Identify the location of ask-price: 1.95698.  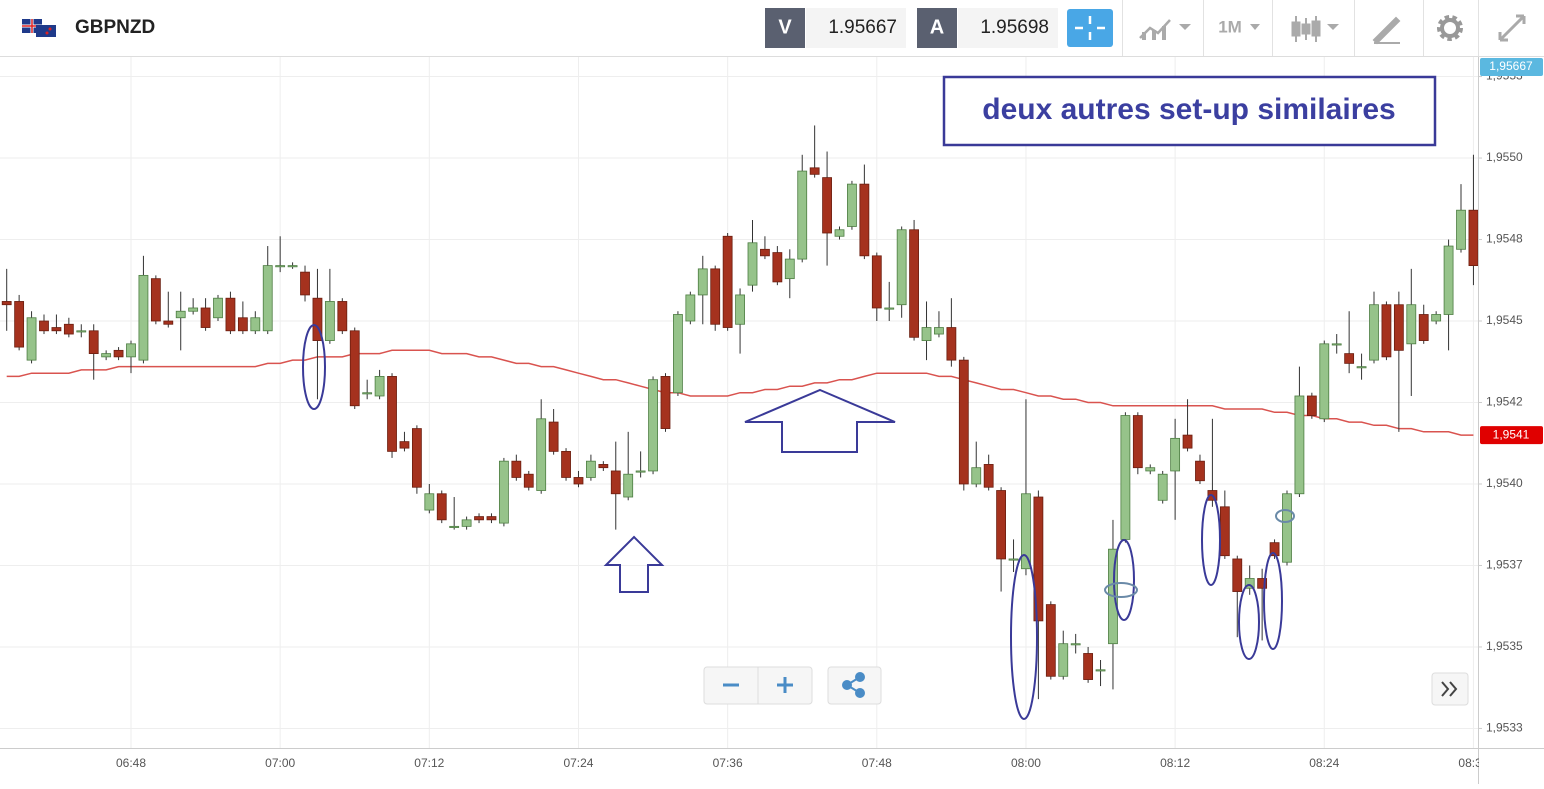
(1014, 27).